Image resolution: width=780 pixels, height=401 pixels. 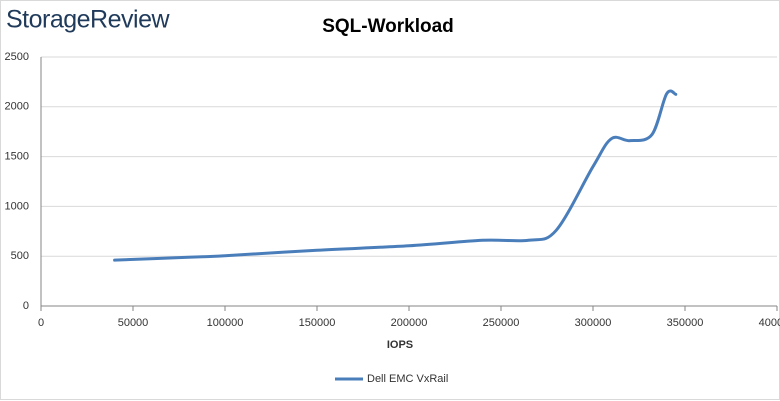 I want to click on x-tick-label: 350000, so click(x=685, y=323).